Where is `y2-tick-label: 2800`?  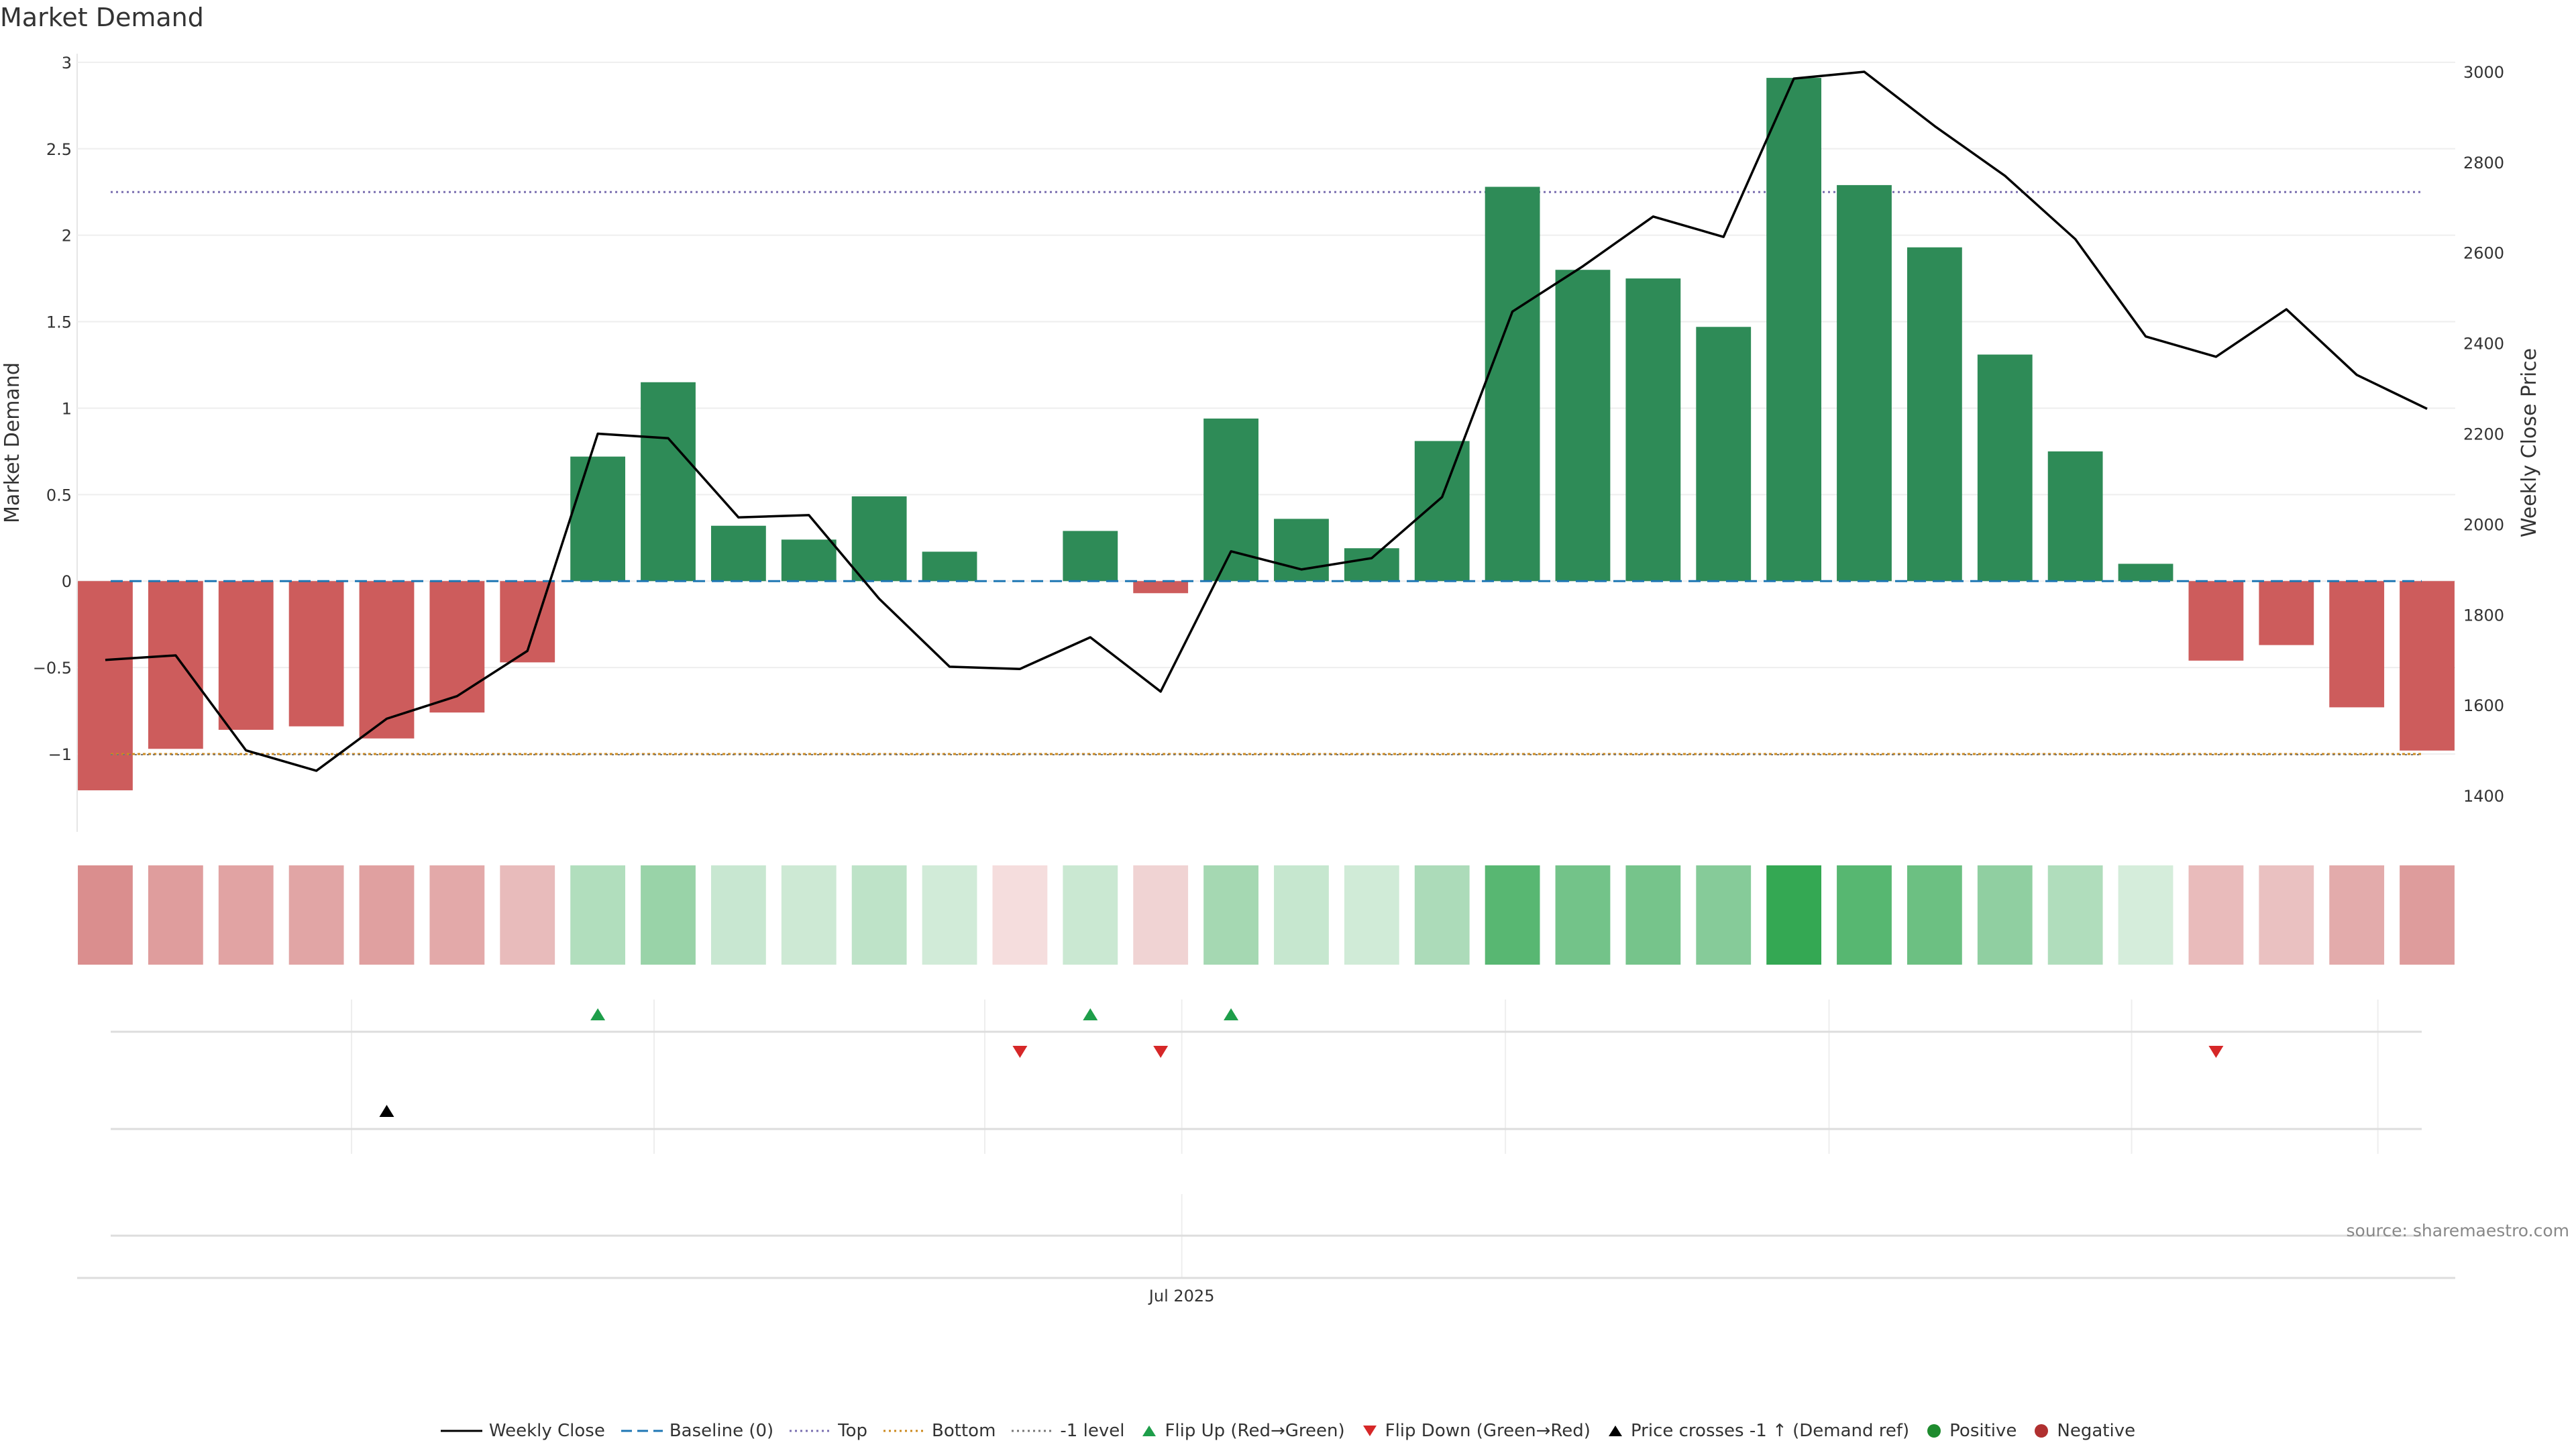
y2-tick-label: 2800 is located at coordinates (2483, 163).